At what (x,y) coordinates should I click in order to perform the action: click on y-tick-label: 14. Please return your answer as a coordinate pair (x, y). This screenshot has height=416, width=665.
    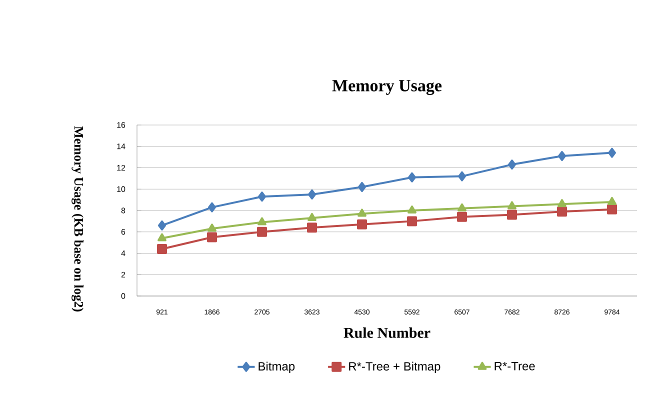
    Looking at the image, I should click on (121, 147).